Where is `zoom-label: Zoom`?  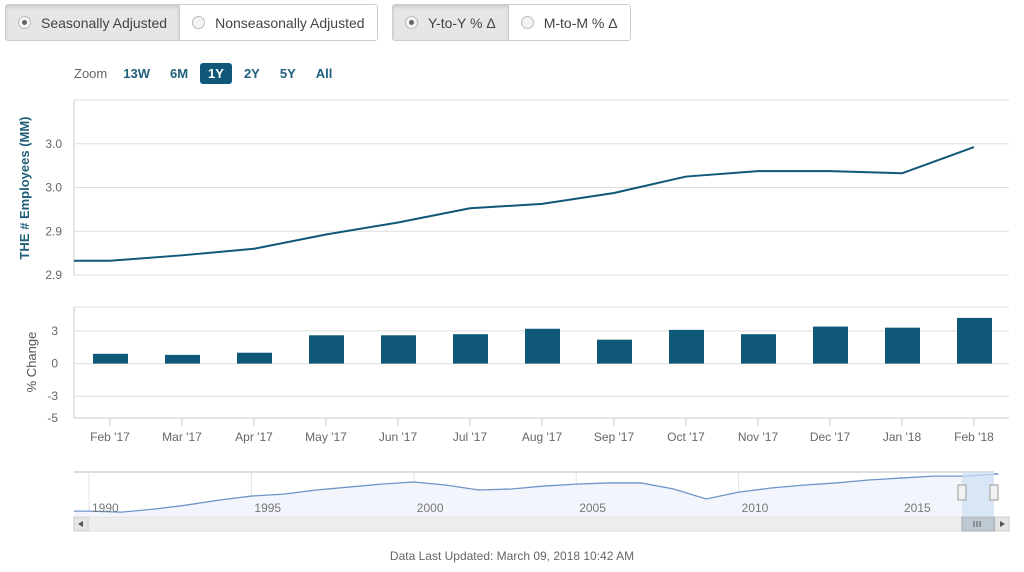 zoom-label: Zoom is located at coordinates (91, 73).